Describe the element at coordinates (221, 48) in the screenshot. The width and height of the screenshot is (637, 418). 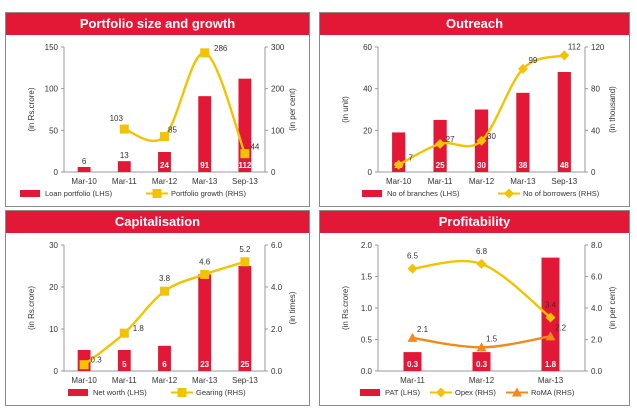
I see `line-value-label: 286` at that location.